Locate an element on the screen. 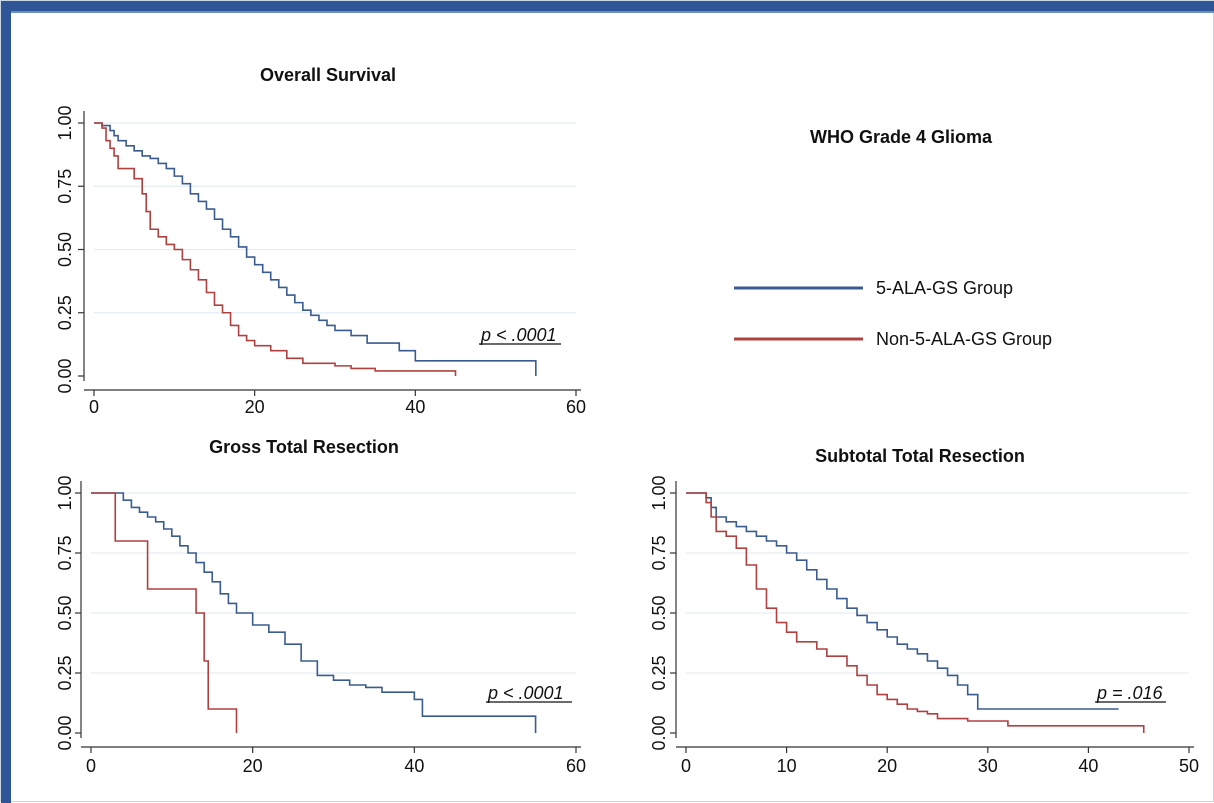 Image resolution: width=1214 pixels, height=803 pixels. series-line-subtotal-total-resection-non5ala is located at coordinates (915, 612).